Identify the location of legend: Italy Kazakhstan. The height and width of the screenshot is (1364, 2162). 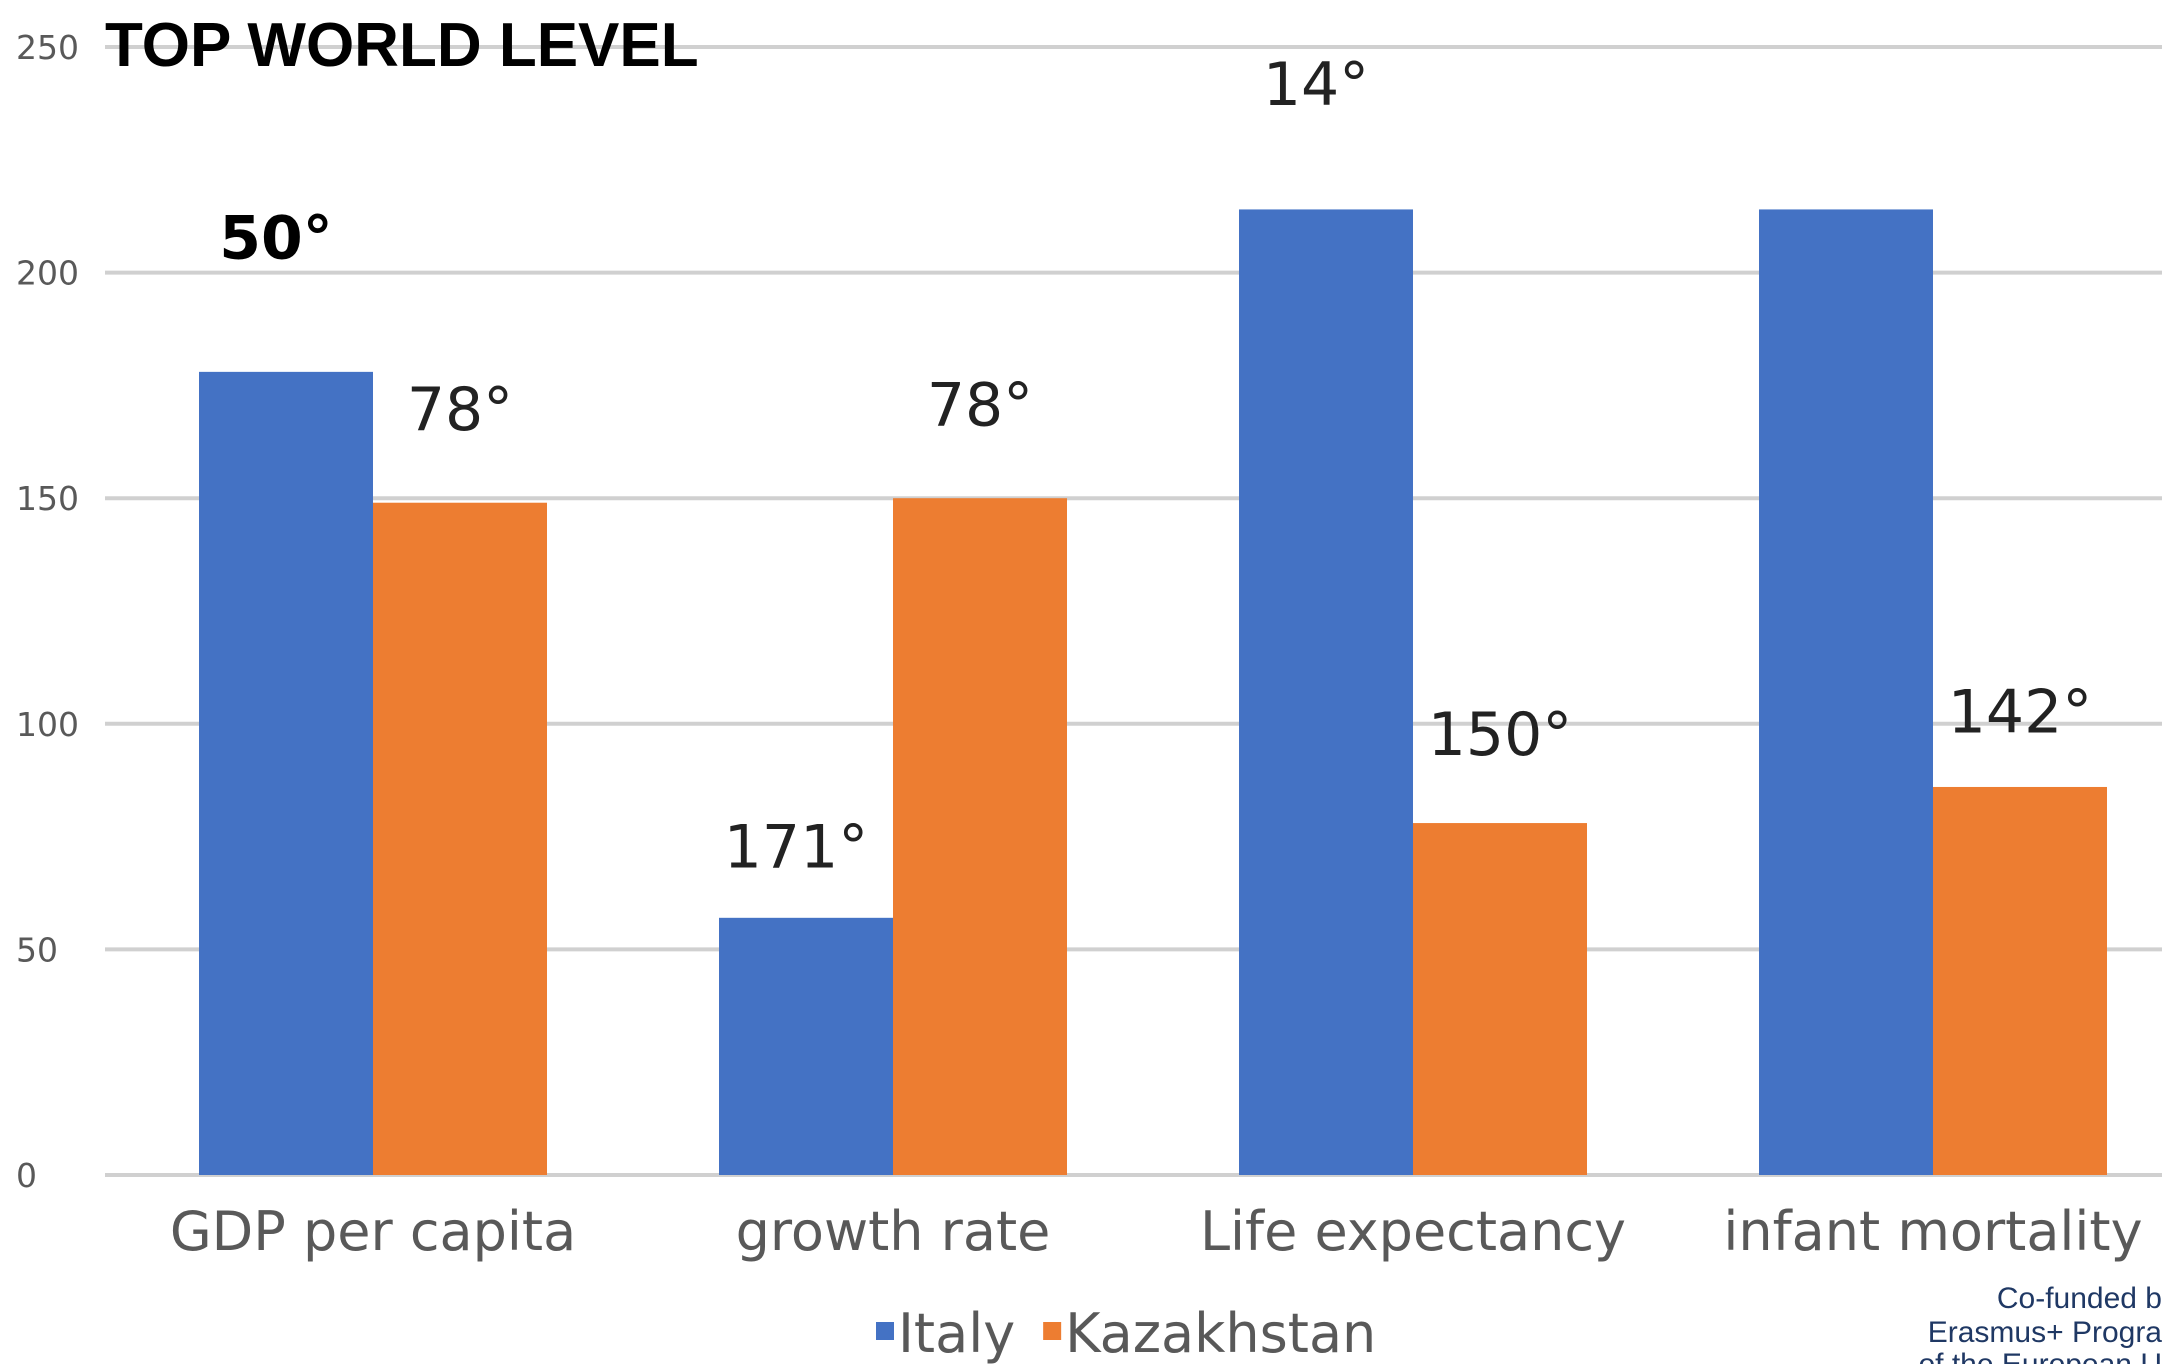
(1126, 1333).